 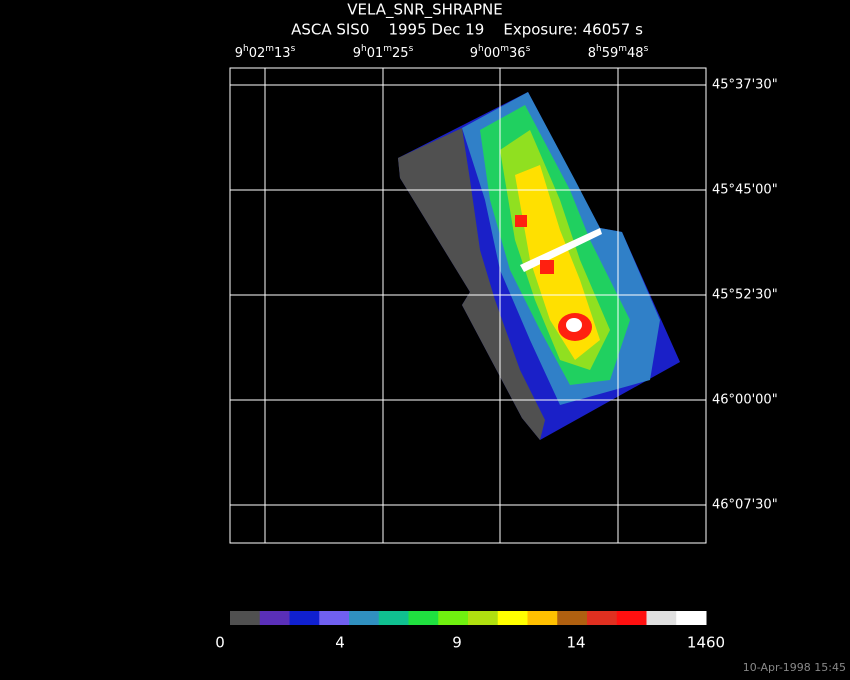 What do you see at coordinates (745, 85) in the screenshot?
I see `dec-label: 45°37'30"` at bounding box center [745, 85].